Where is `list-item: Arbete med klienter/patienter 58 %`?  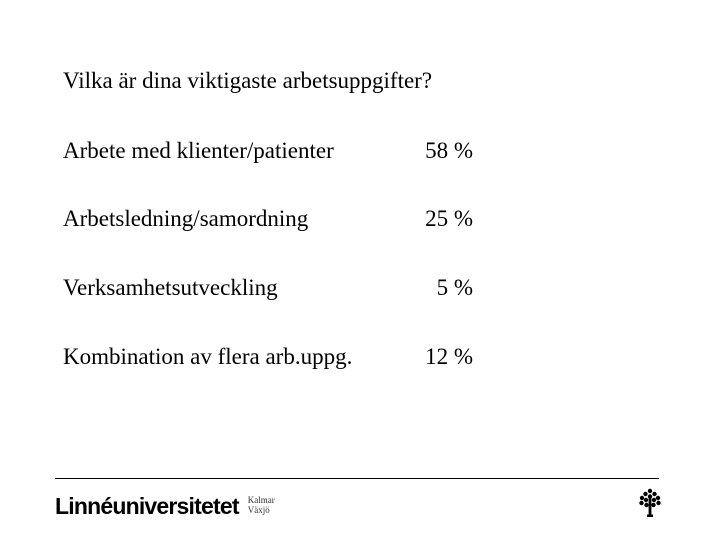
list-item: Arbete med klienter/patienter 58 % is located at coordinates (273, 151).